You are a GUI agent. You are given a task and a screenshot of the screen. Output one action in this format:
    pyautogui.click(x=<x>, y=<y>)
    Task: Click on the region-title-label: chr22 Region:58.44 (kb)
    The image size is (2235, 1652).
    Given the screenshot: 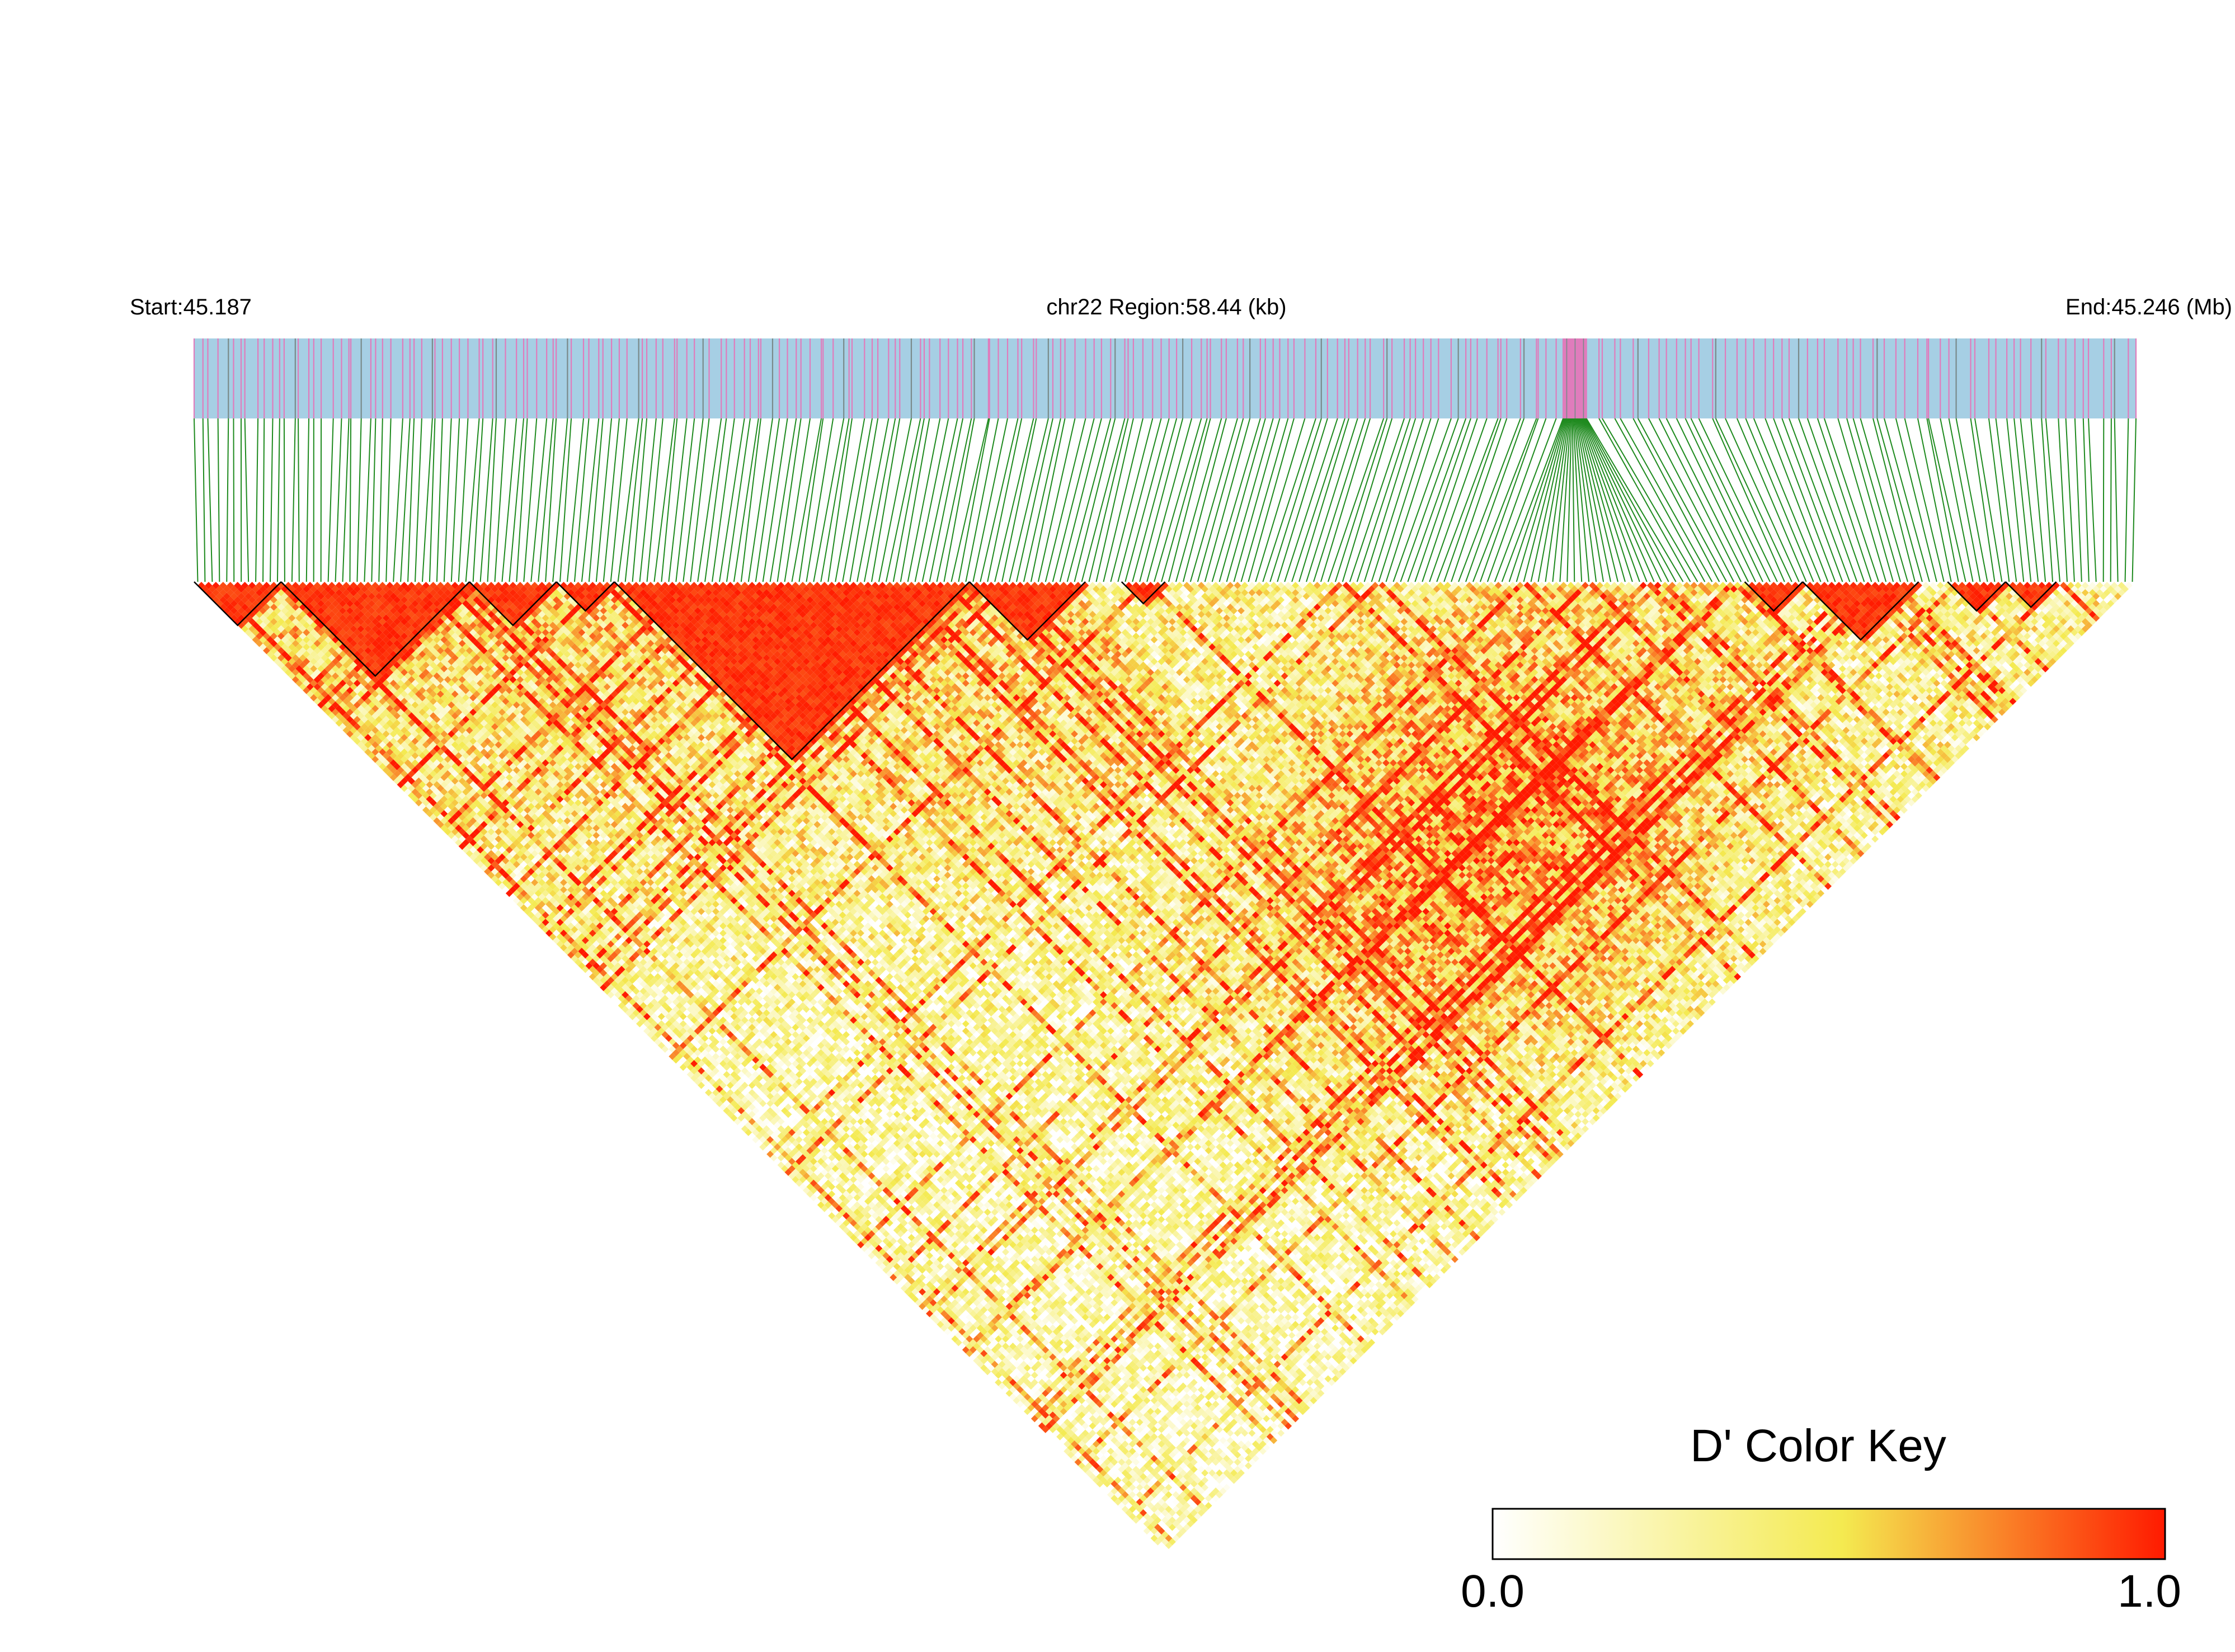 What is the action you would take?
    pyautogui.click(x=1166, y=307)
    